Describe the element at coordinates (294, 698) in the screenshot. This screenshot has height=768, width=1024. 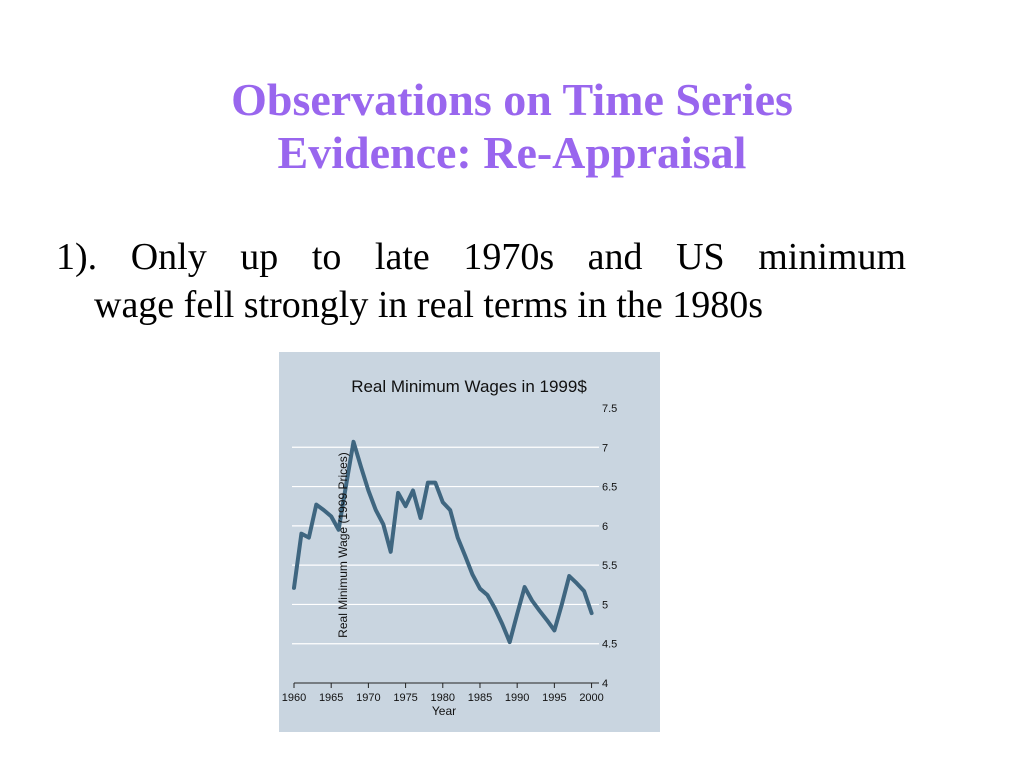
I see `x-tick-label: 1960` at that location.